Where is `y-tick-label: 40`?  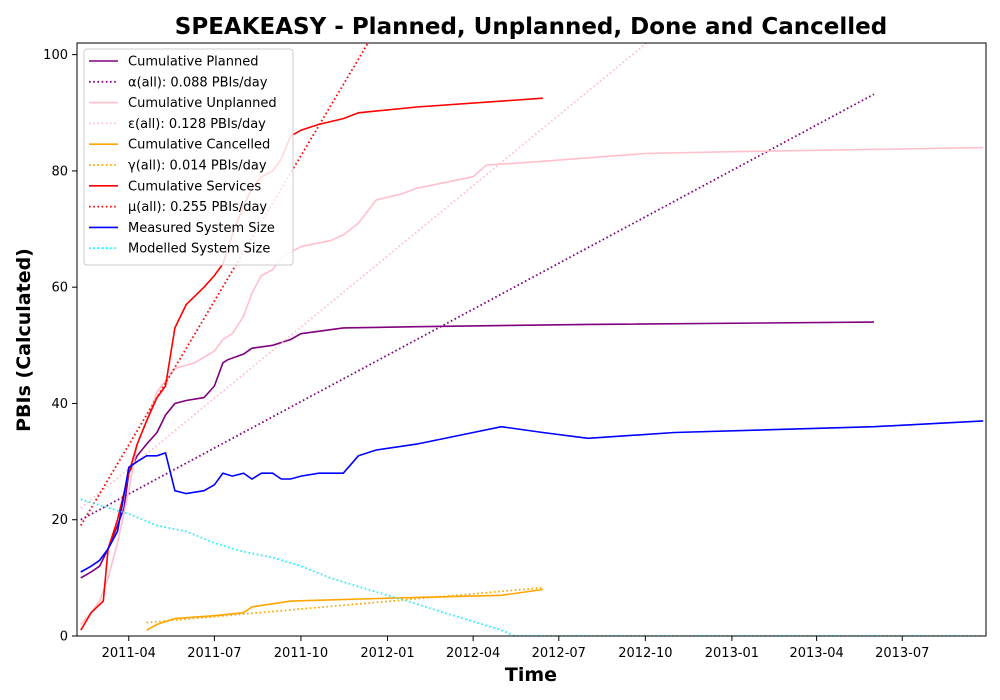 y-tick-label: 40 is located at coordinates (59, 404).